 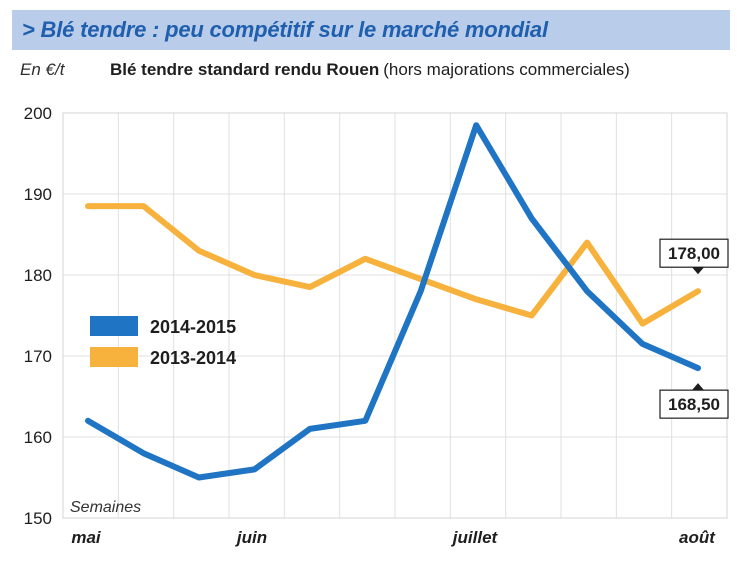 What do you see at coordinates (506, 69) in the screenshot?
I see `chart-subtitle-note: (hors majorations commerciales)` at bounding box center [506, 69].